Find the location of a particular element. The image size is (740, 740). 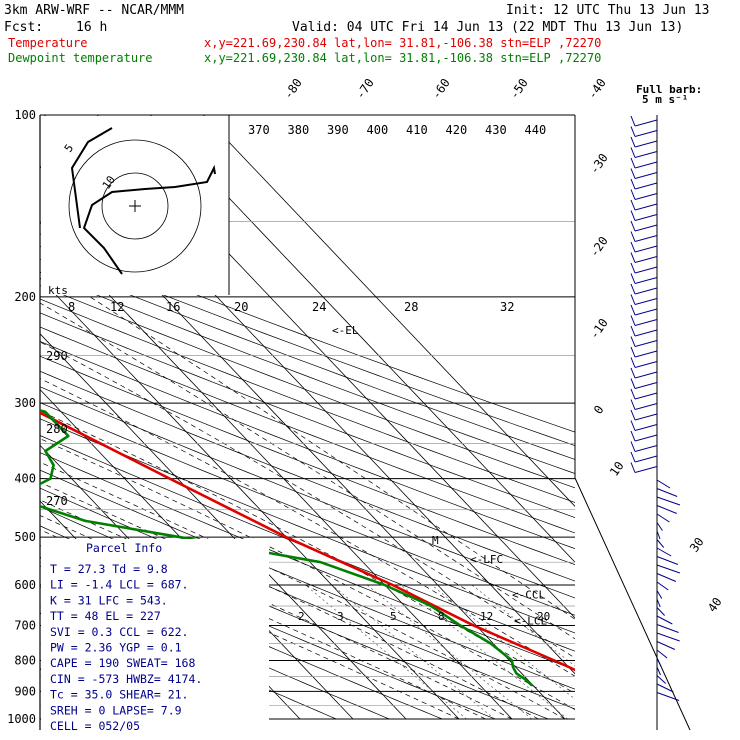

pressure-label: 800 is located at coordinates (25, 660).